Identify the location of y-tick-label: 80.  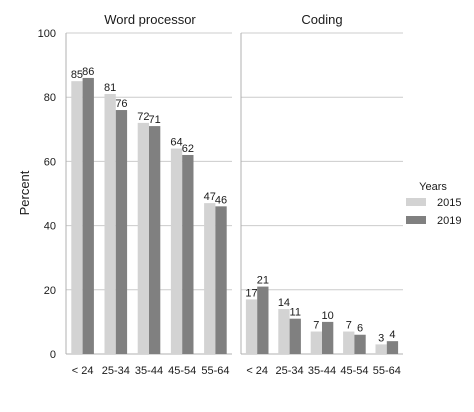
(50, 98).